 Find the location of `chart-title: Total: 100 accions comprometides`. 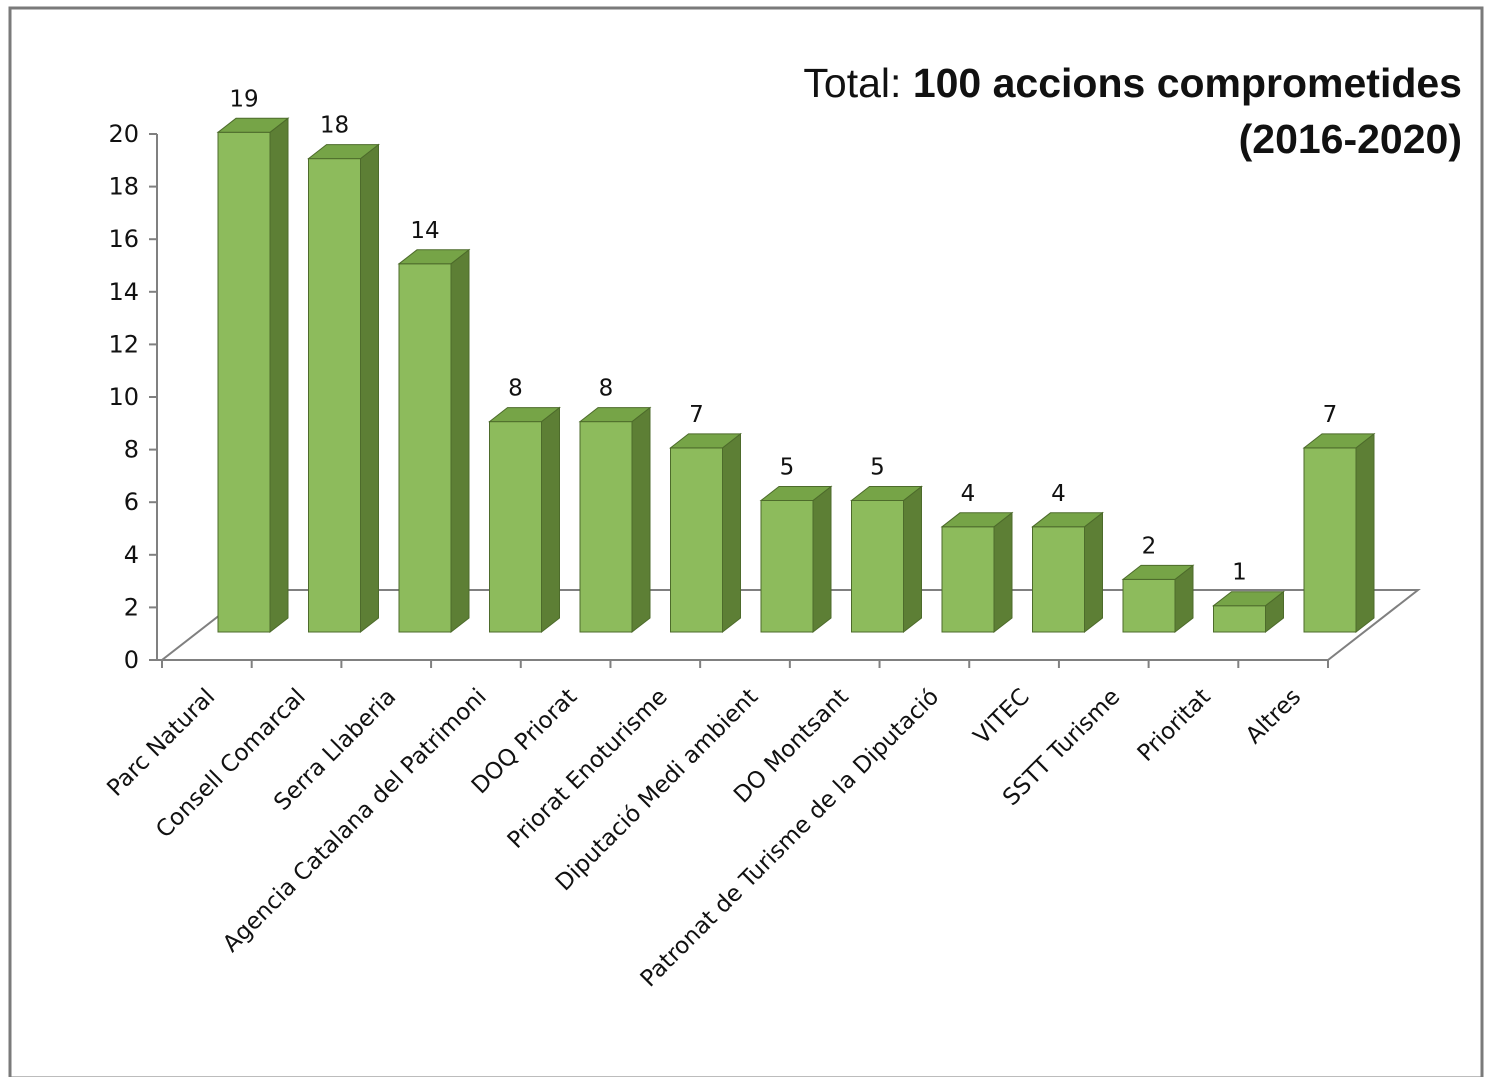

chart-title: Total: 100 accions comprometides is located at coordinates (1132, 83).